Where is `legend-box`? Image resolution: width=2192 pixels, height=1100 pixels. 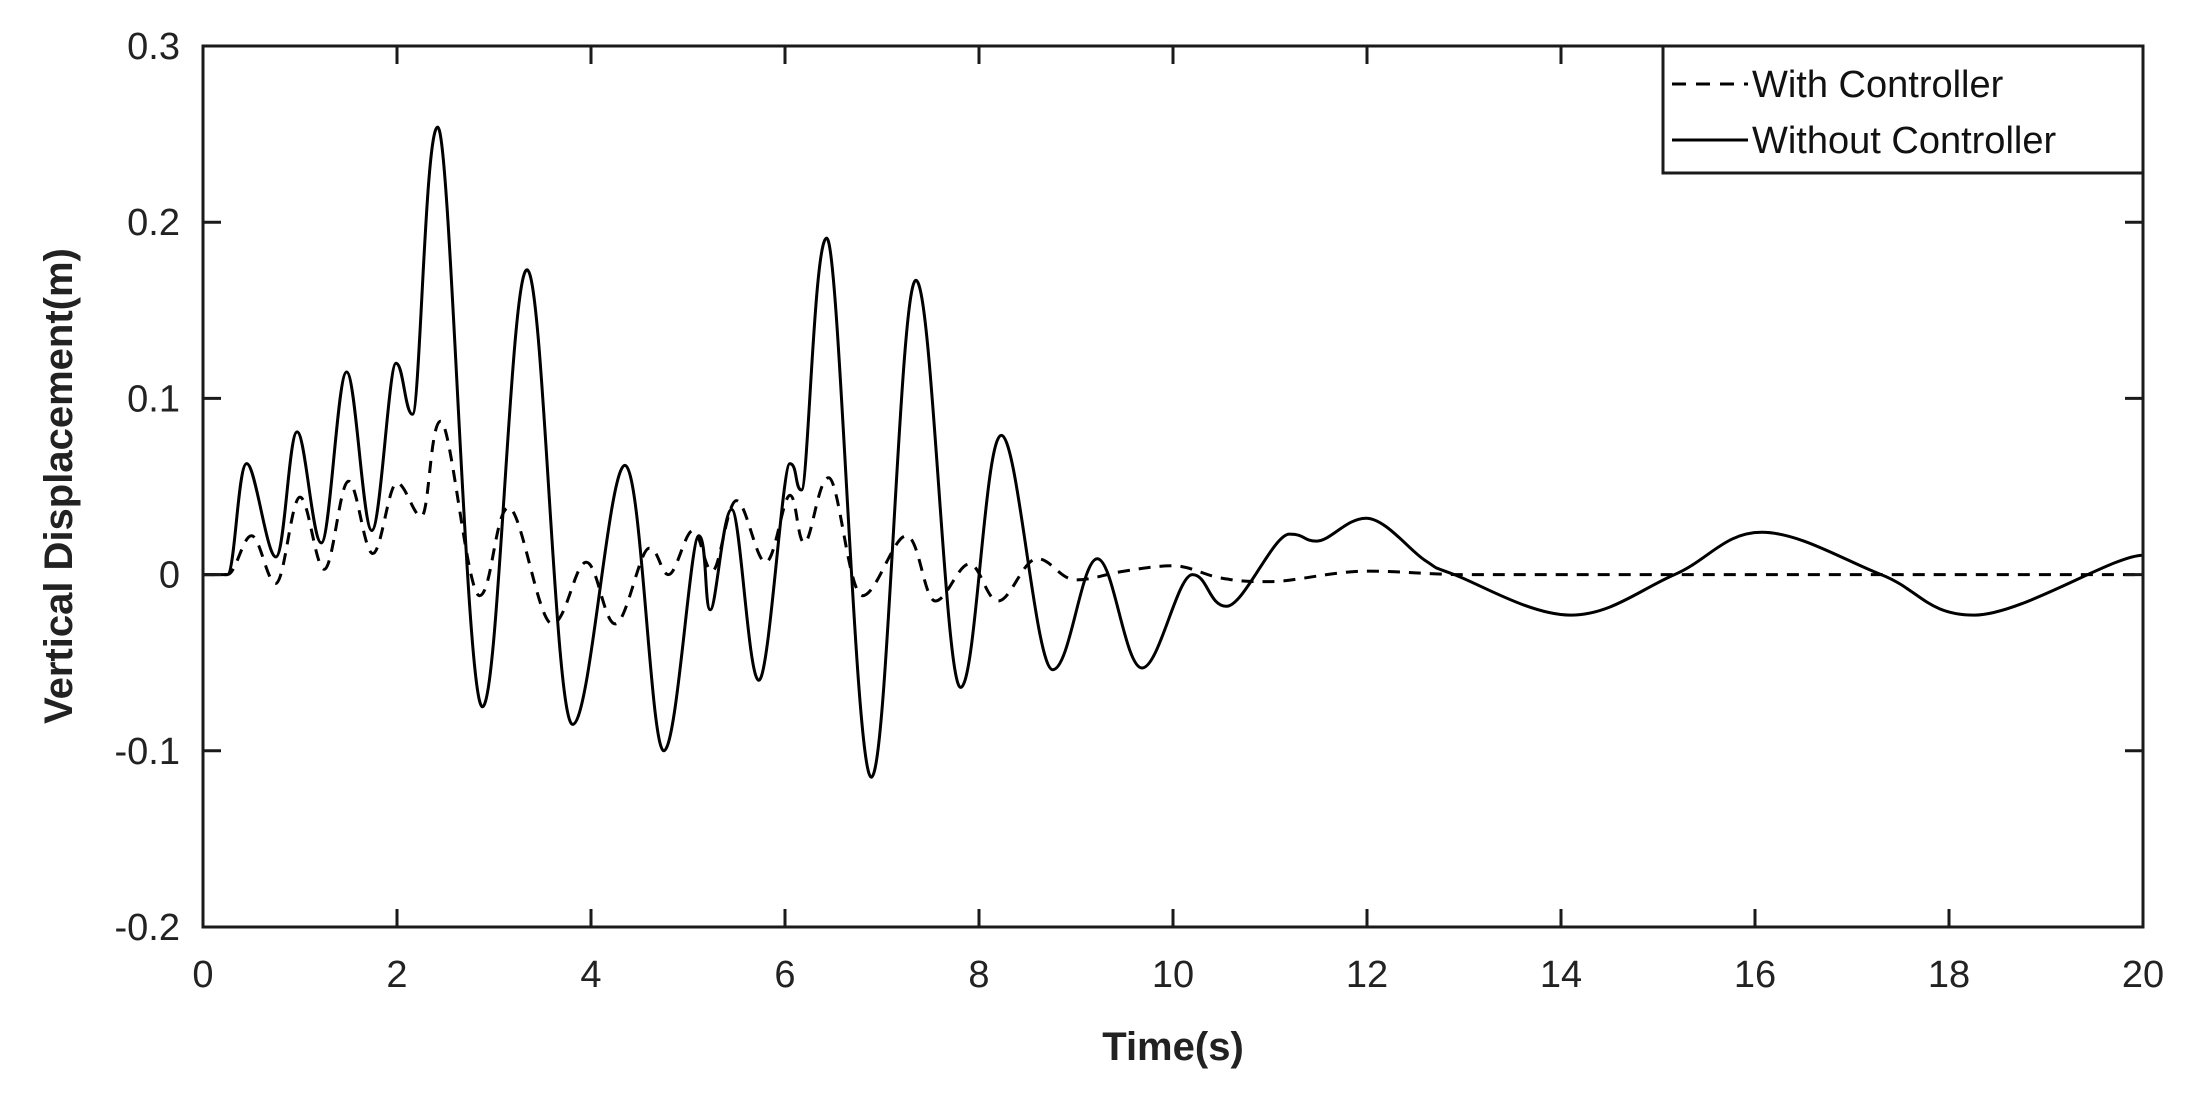
legend-box is located at coordinates (1903, 109).